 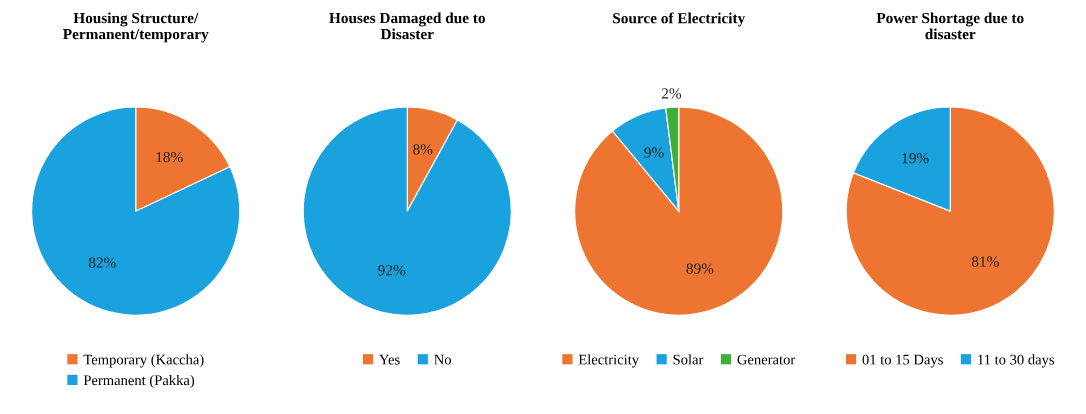 I want to click on chart-title: Power Shortage due to disaster, so click(x=950, y=26).